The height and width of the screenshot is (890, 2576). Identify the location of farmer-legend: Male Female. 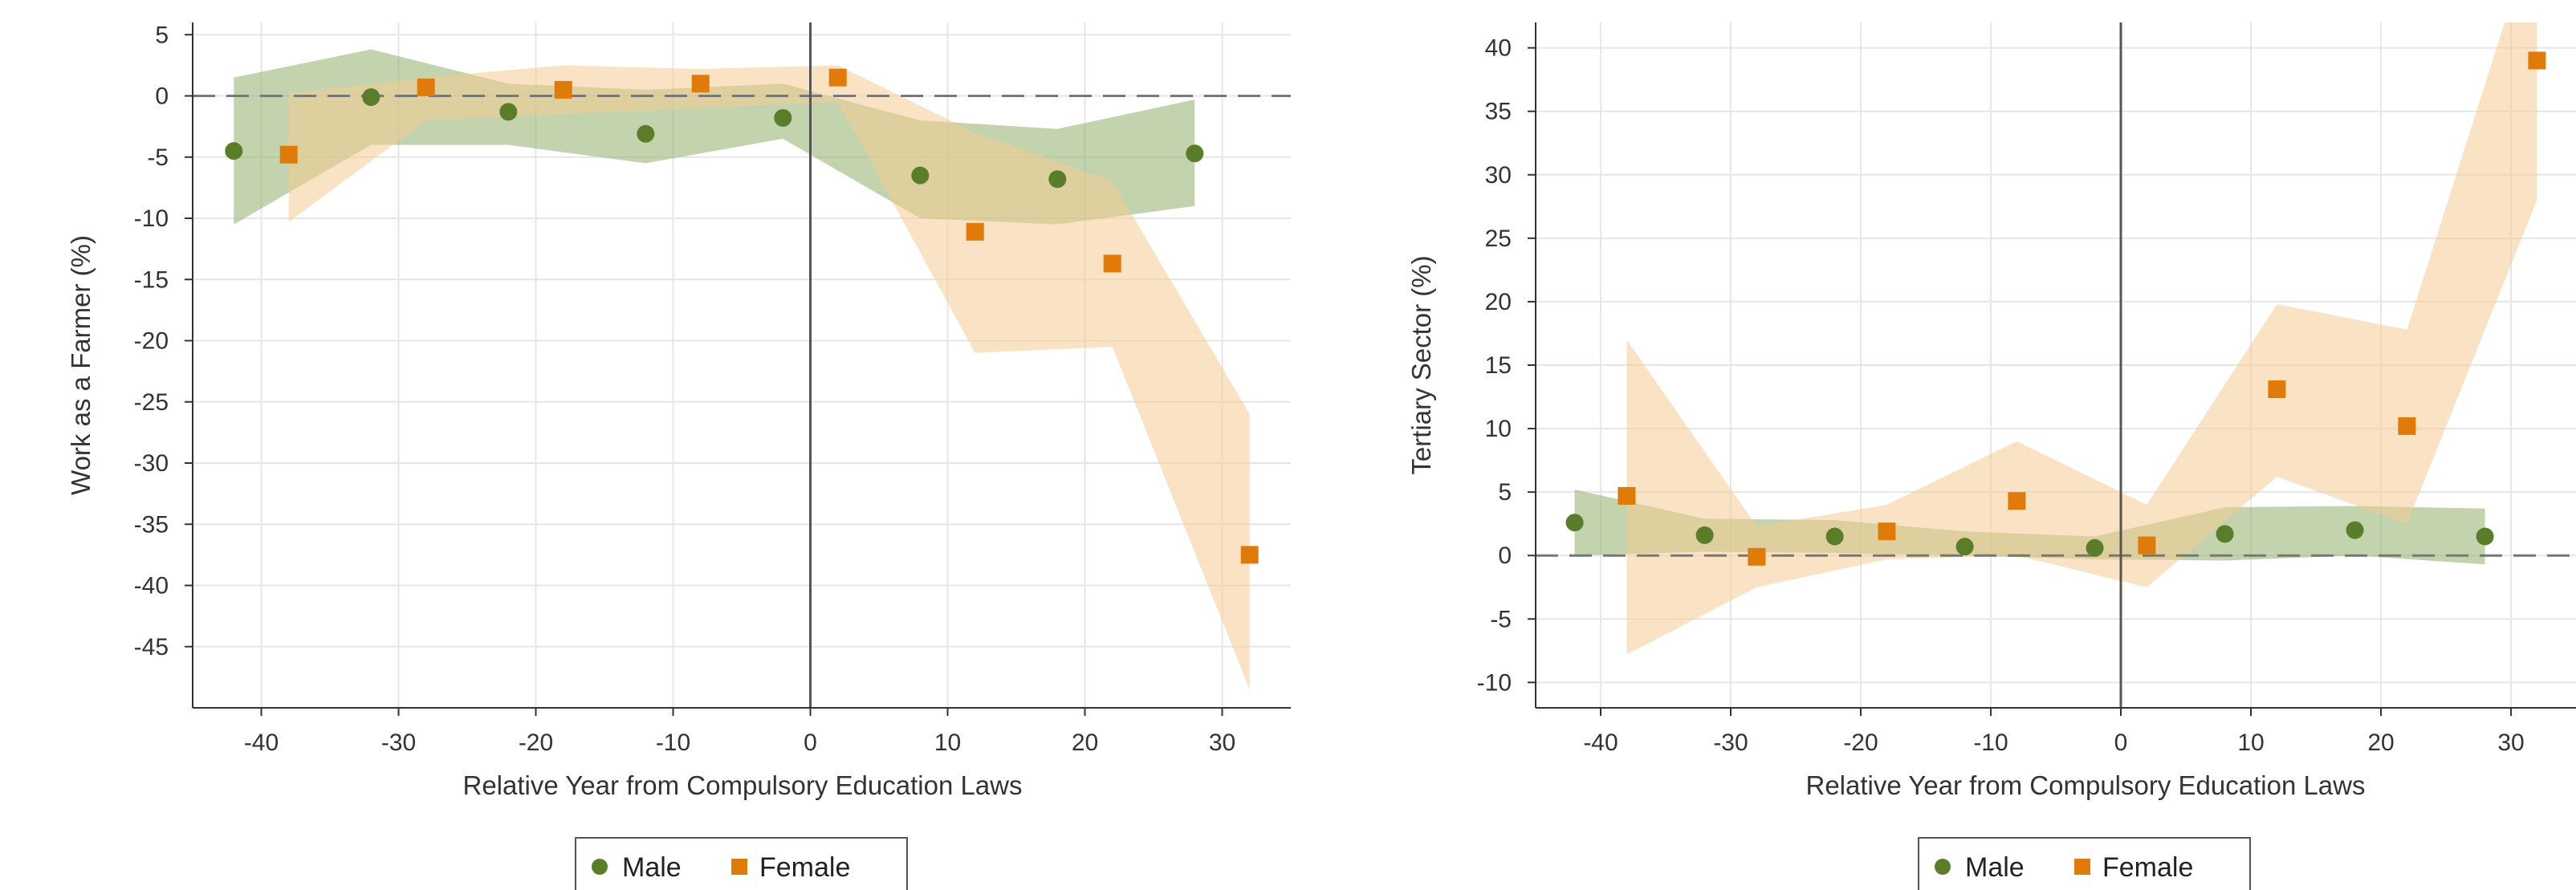
(741, 864).